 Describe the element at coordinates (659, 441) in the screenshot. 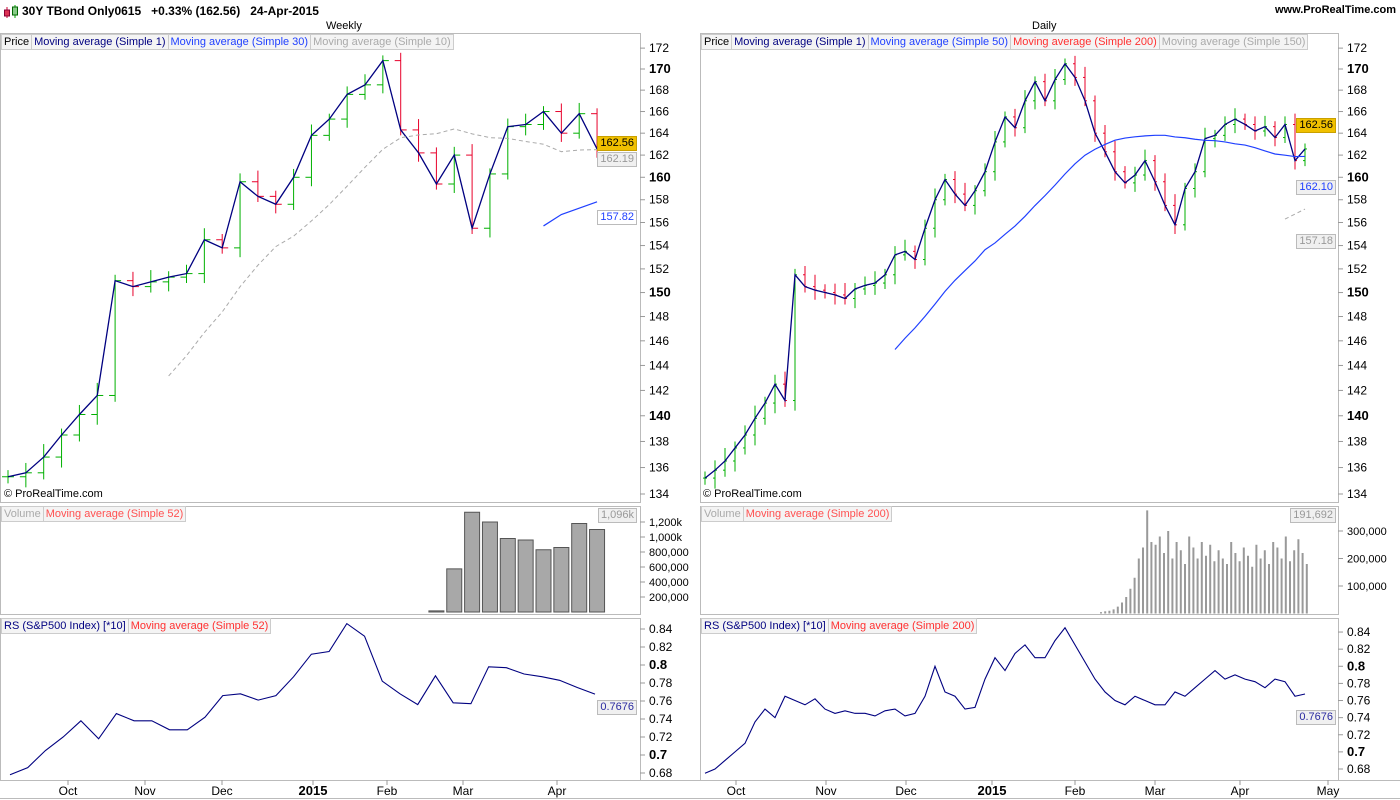

I see `price-tick-label: 138` at that location.